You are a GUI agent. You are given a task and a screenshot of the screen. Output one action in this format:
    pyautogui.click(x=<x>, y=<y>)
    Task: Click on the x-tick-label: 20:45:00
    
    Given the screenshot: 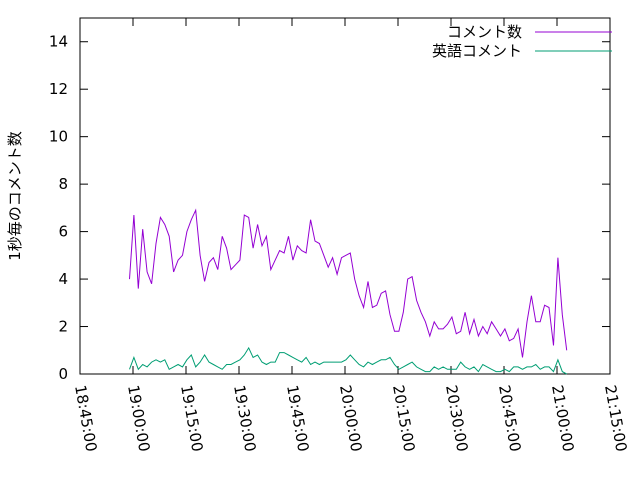 What is the action you would take?
    pyautogui.click(x=509, y=418)
    